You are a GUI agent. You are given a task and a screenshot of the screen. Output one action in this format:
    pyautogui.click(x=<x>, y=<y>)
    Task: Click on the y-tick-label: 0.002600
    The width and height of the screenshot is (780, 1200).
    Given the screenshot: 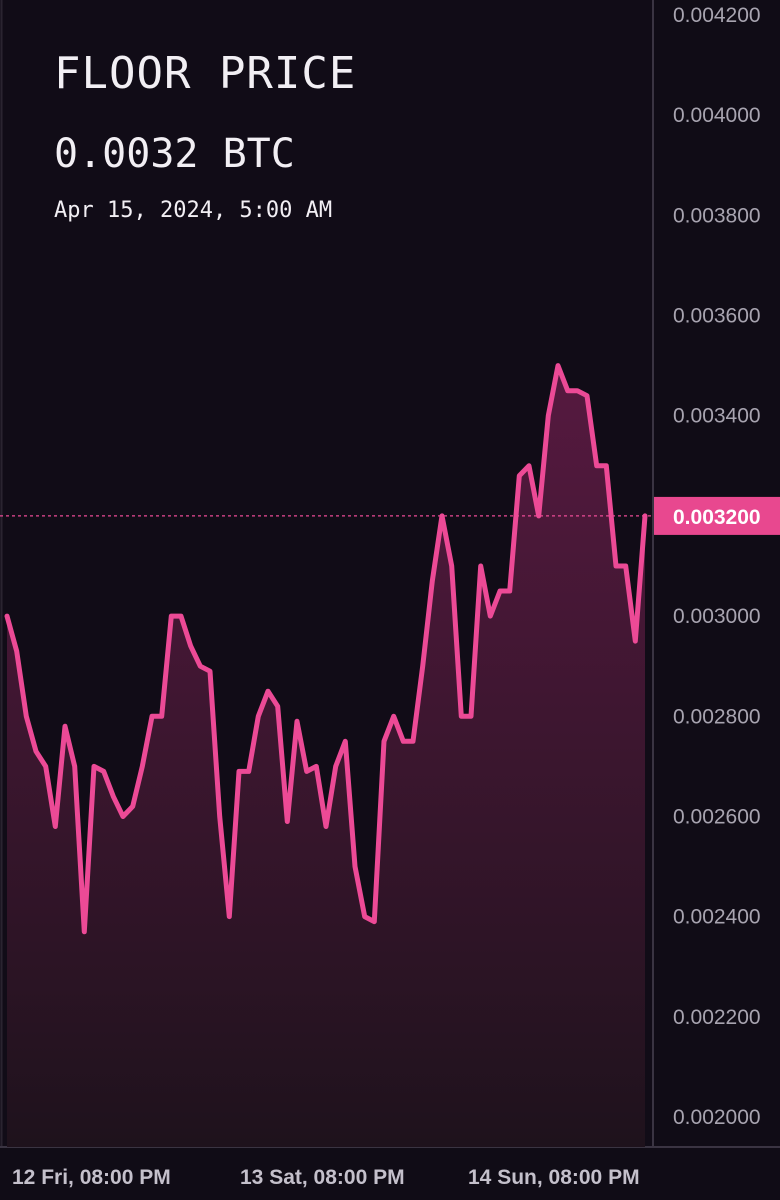 What is the action you would take?
    pyautogui.click(x=717, y=816)
    